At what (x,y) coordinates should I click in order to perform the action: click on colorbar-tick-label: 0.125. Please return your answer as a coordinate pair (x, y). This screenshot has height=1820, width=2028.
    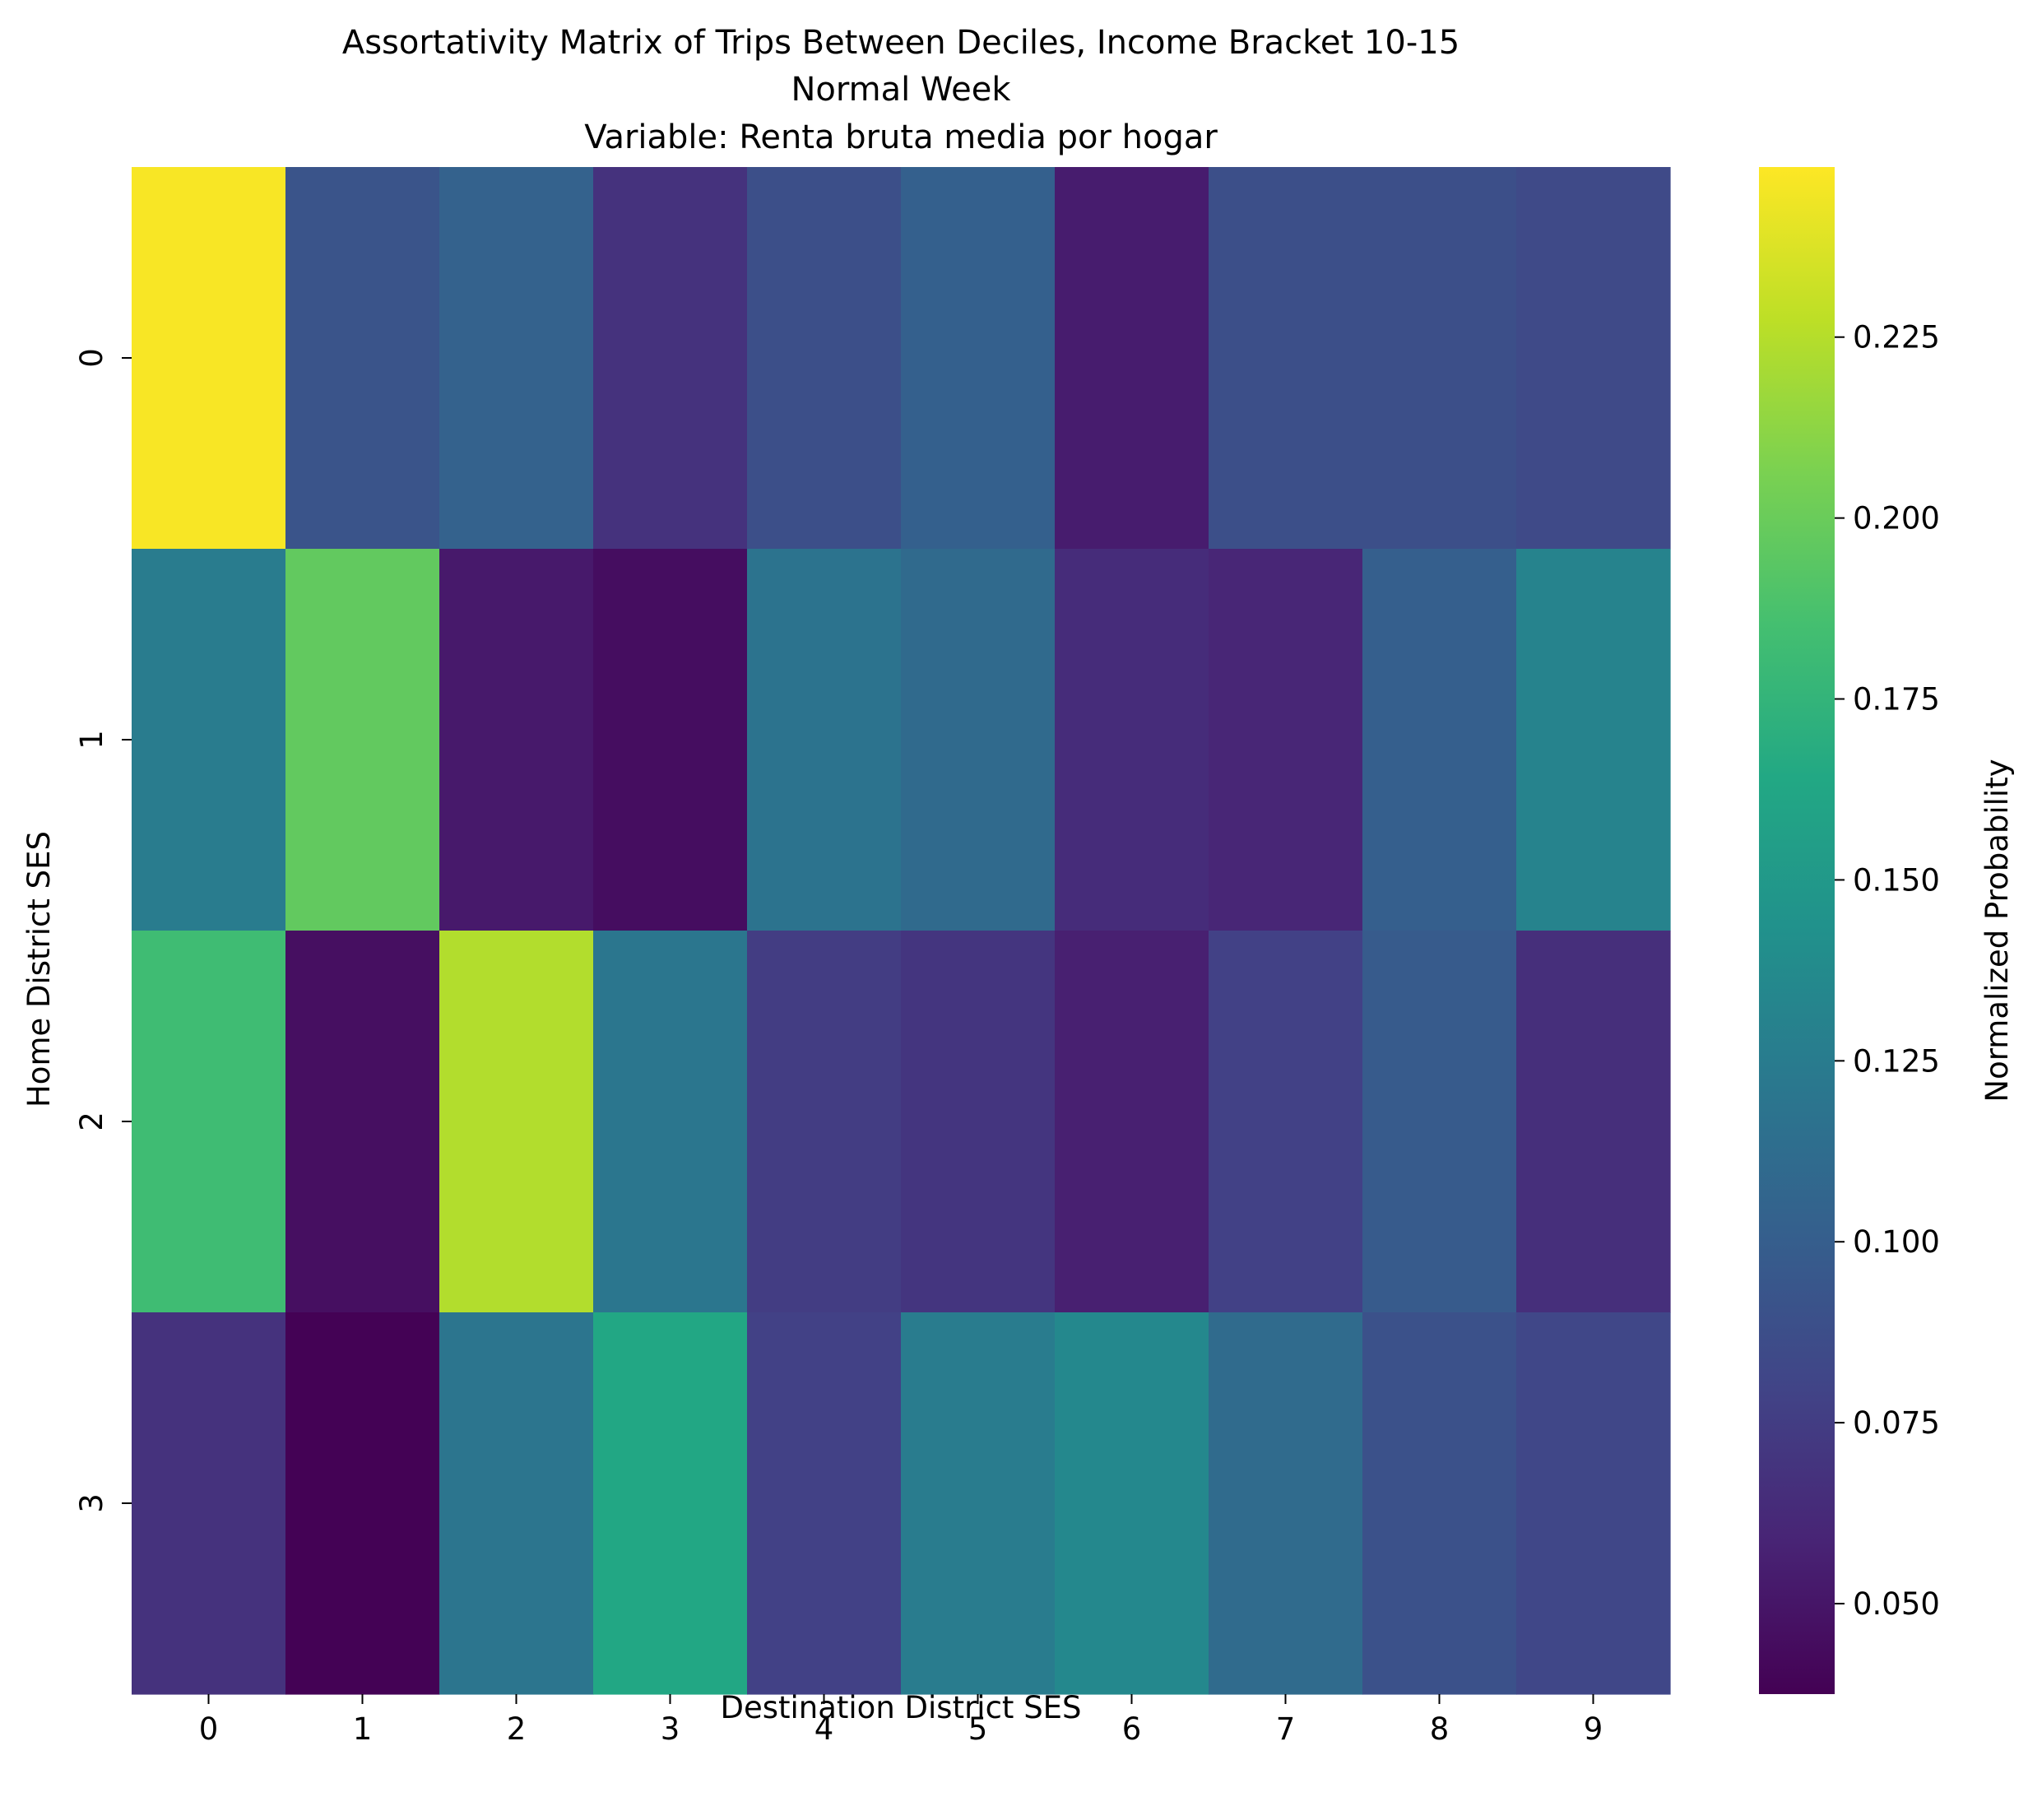
    Looking at the image, I should click on (1896, 1061).